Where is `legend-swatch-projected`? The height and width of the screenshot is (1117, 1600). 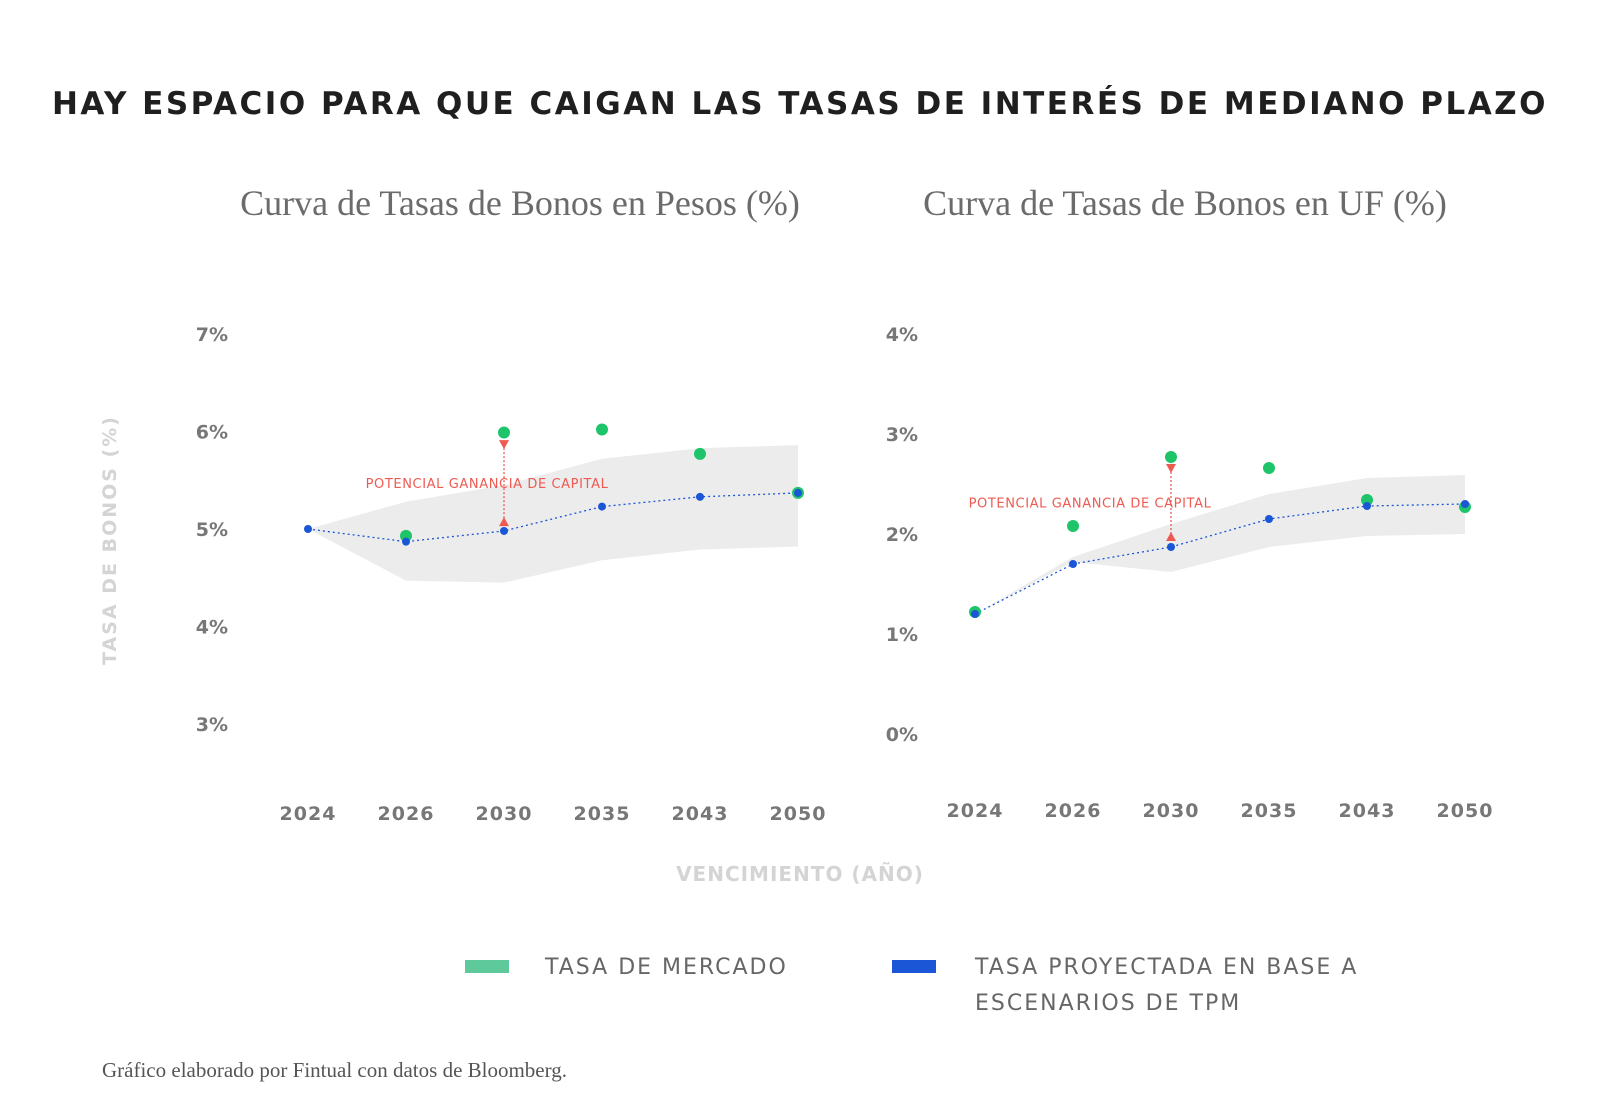 legend-swatch-projected is located at coordinates (914, 966).